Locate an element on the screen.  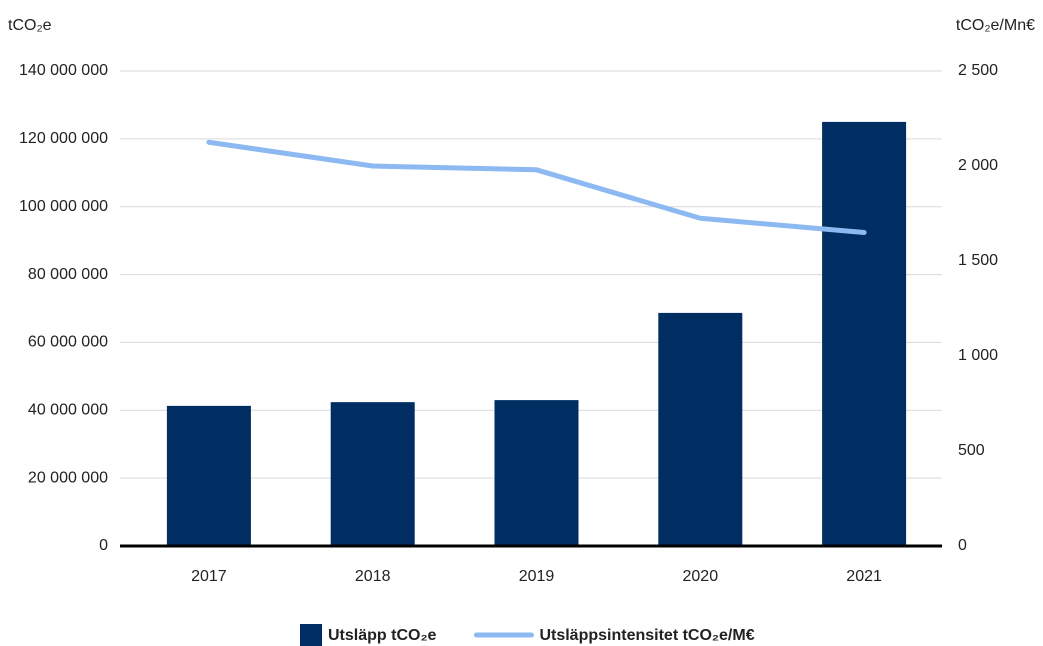
y-tick-label: 20 000 000 is located at coordinates (68, 477).